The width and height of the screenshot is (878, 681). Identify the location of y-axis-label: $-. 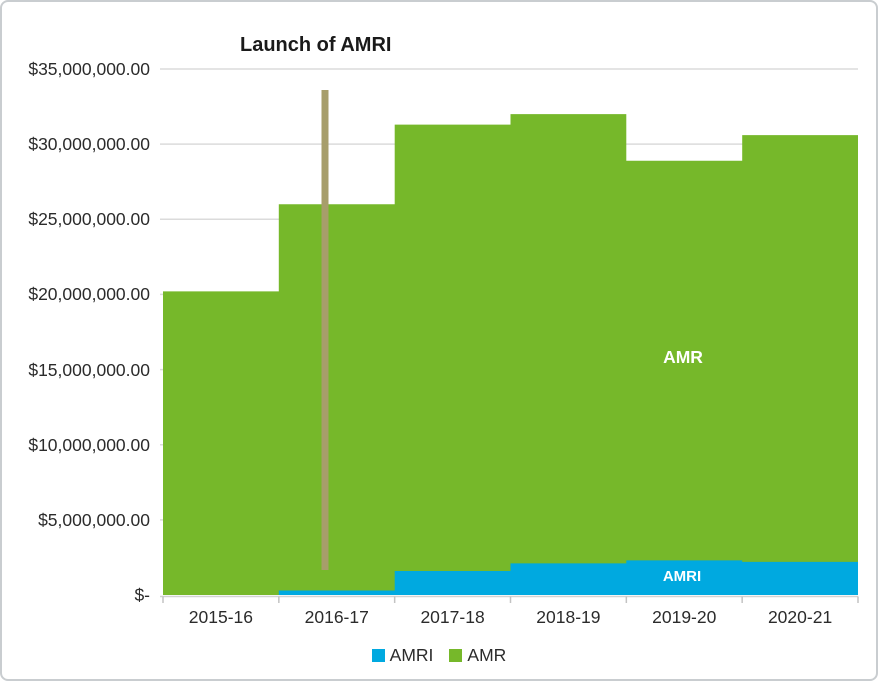
(142, 595).